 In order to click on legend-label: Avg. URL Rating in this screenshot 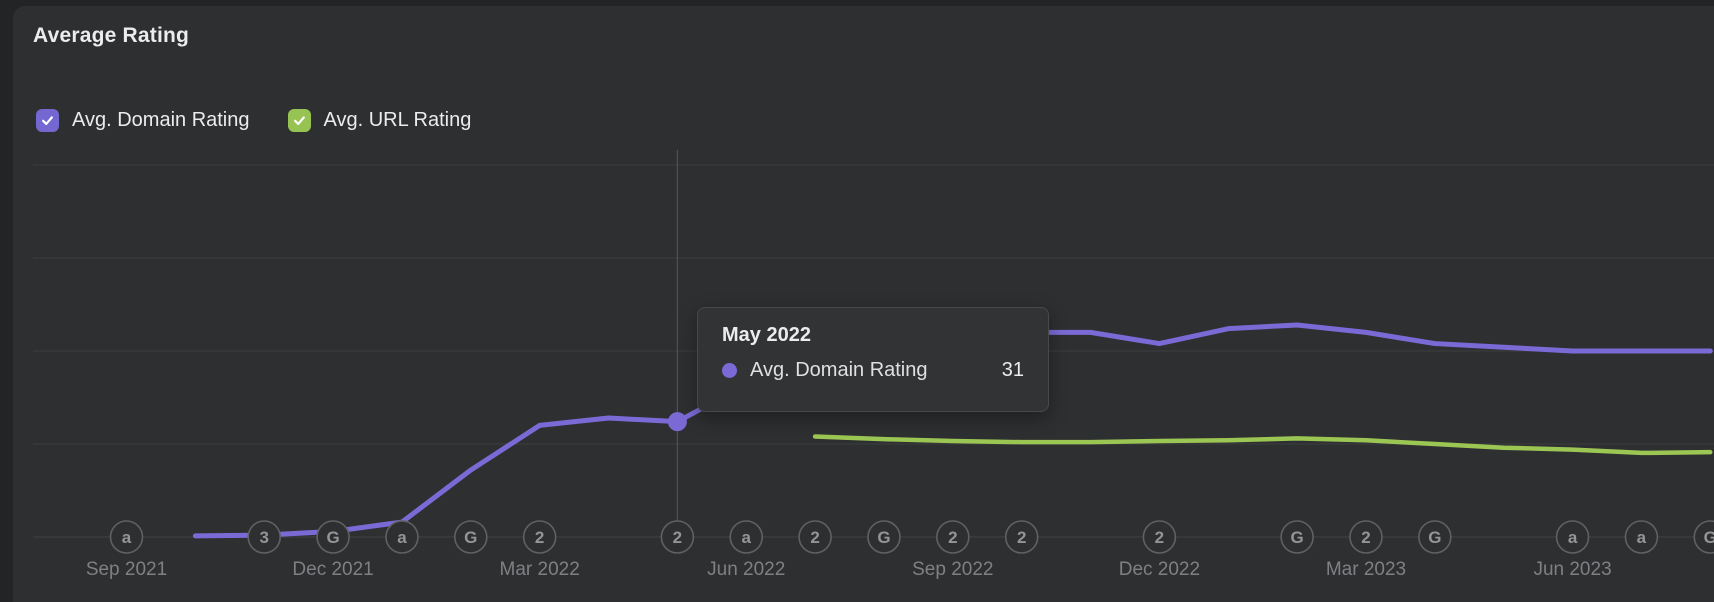, I will do `click(397, 120)`.